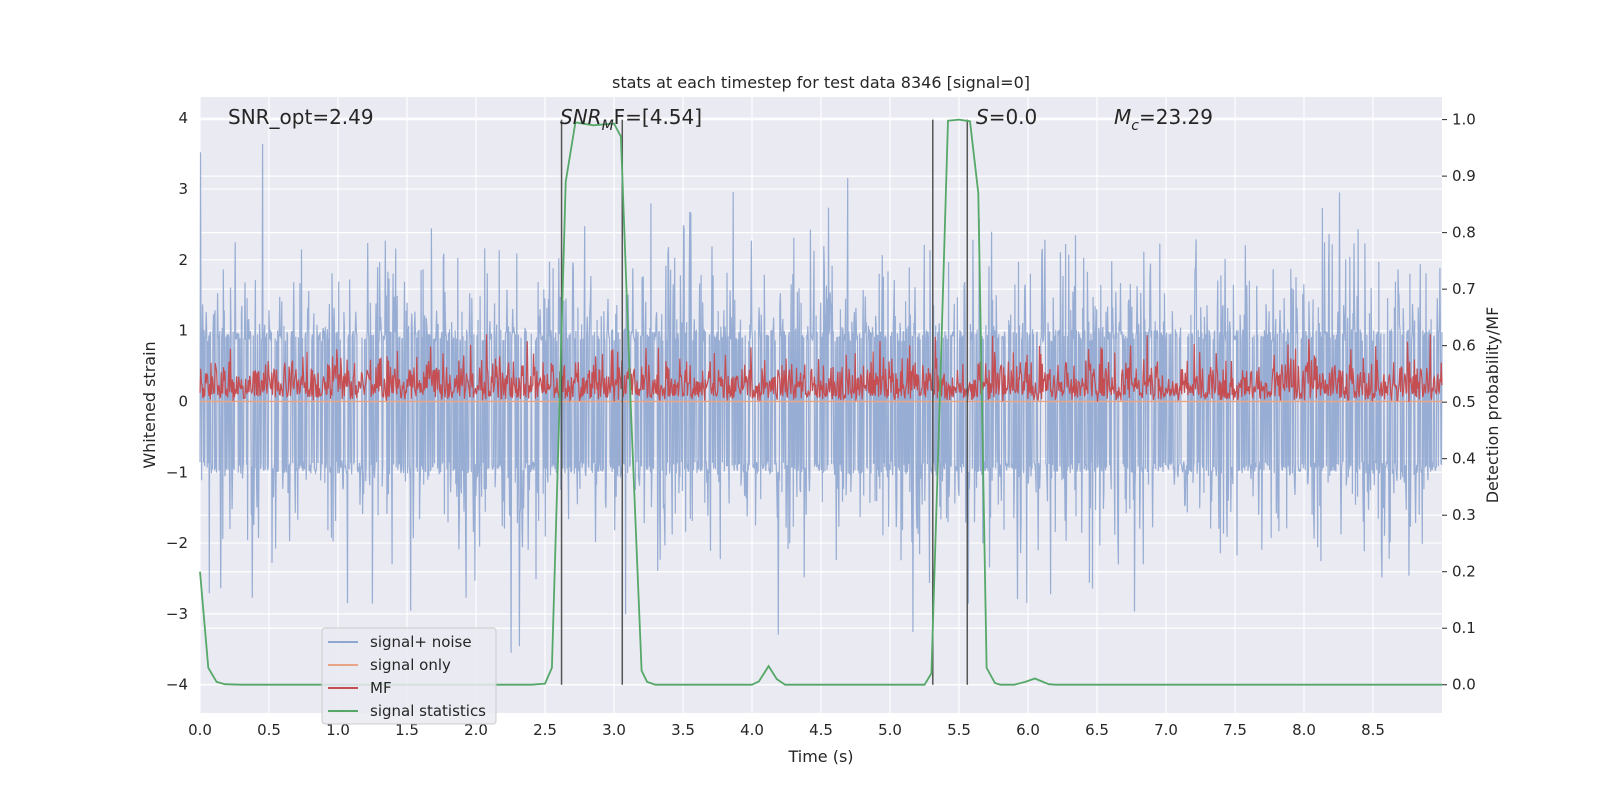 The image size is (1600, 804). What do you see at coordinates (1373, 730) in the screenshot?
I see `x-tick-label: 8.5` at bounding box center [1373, 730].